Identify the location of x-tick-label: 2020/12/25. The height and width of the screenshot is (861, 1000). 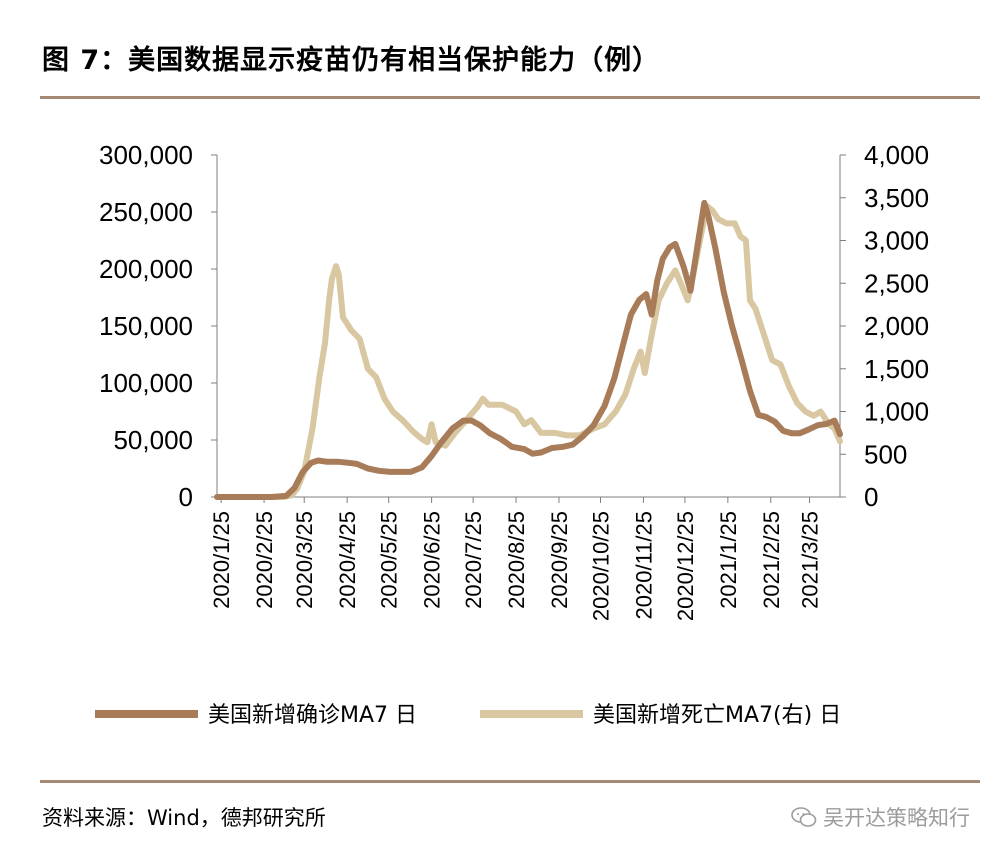
(685, 566).